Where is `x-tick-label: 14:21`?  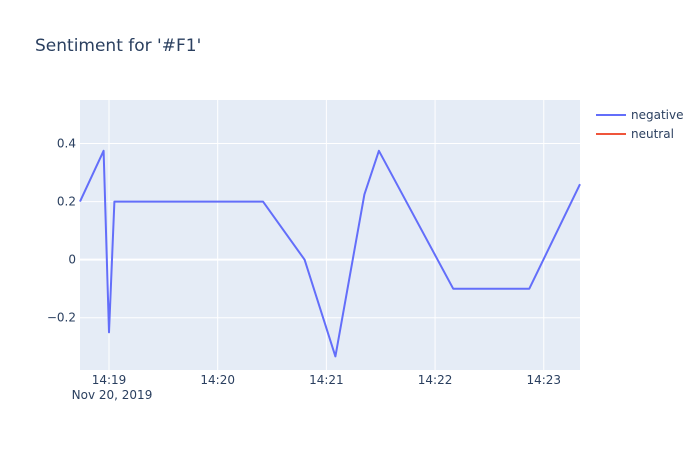
x-tick-label: 14:21 is located at coordinates (326, 380).